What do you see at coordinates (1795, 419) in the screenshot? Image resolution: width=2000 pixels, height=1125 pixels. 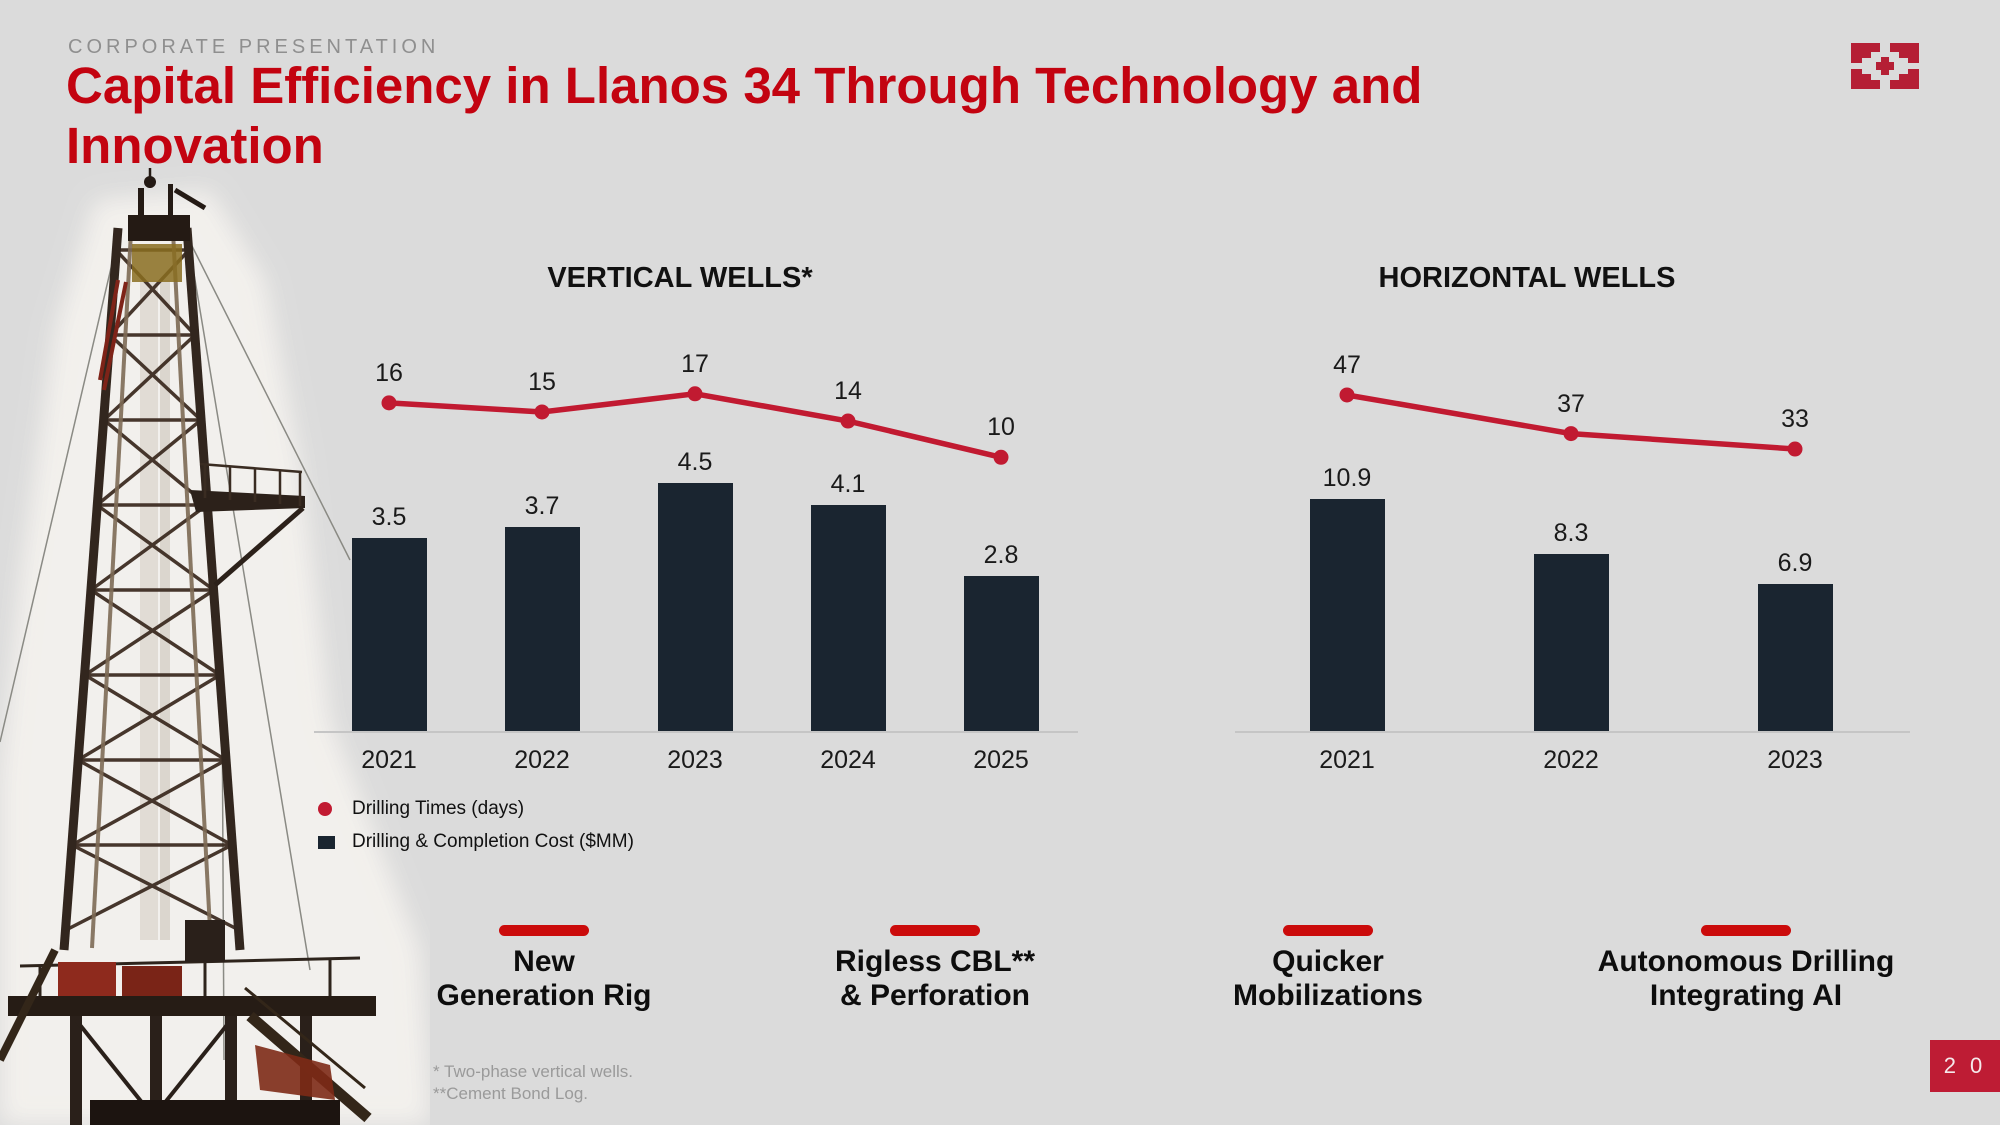 I see `point-value-label: 33` at bounding box center [1795, 419].